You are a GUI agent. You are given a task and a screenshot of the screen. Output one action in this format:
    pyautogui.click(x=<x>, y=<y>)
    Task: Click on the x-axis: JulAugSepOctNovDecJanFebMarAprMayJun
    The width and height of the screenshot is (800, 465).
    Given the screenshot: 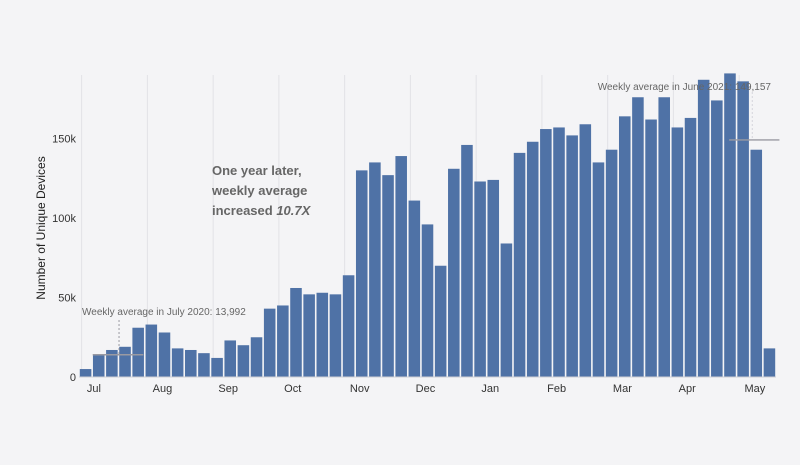 What is the action you would take?
    pyautogui.click(x=427, y=385)
    